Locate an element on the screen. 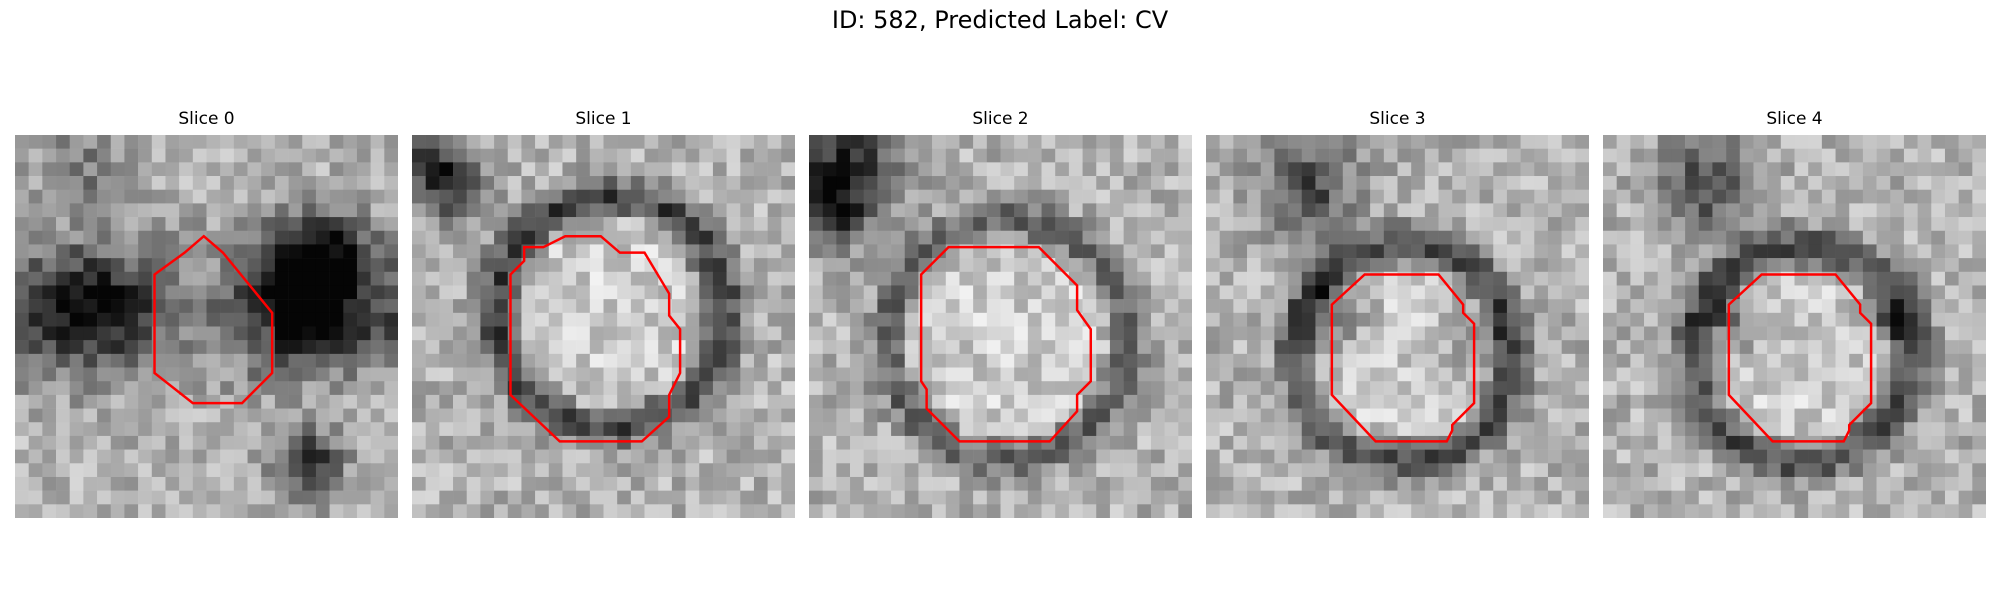 The image size is (2000, 600). slice-panel-3: Slice 3 is located at coordinates (1397, 313).